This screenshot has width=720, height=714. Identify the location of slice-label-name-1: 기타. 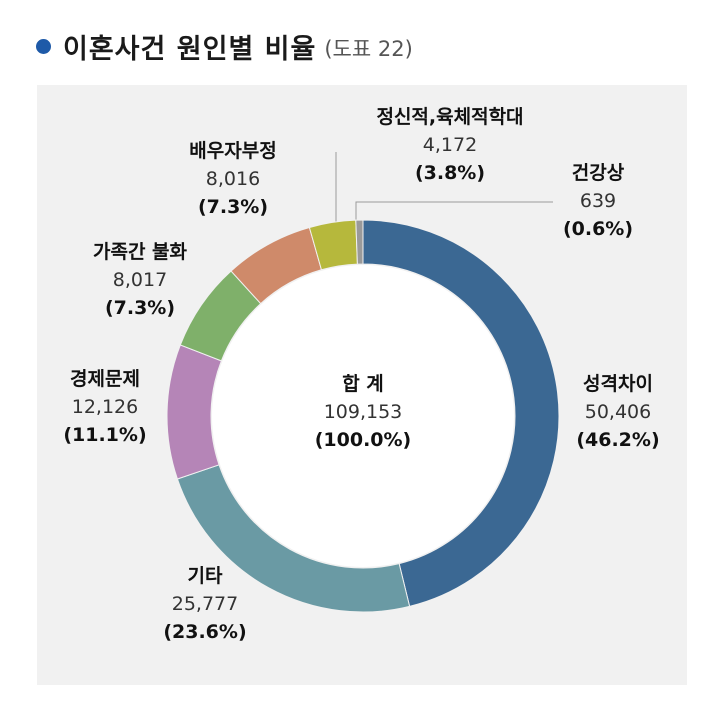
(205, 576).